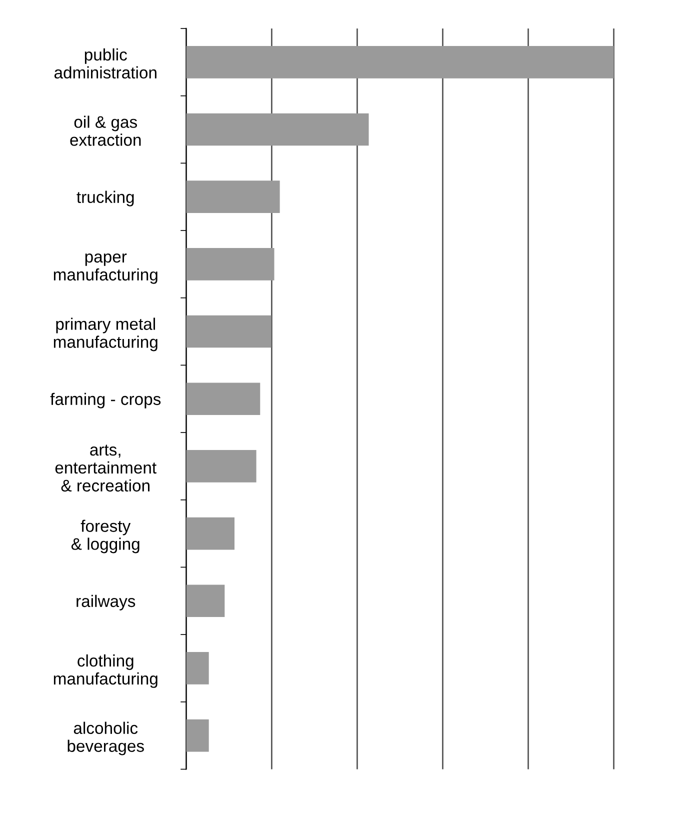 Image resolution: width=677 pixels, height=814 pixels. Describe the element at coordinates (105, 468) in the screenshot. I see `y-tick-label: arts, entertainment & recreation` at that location.